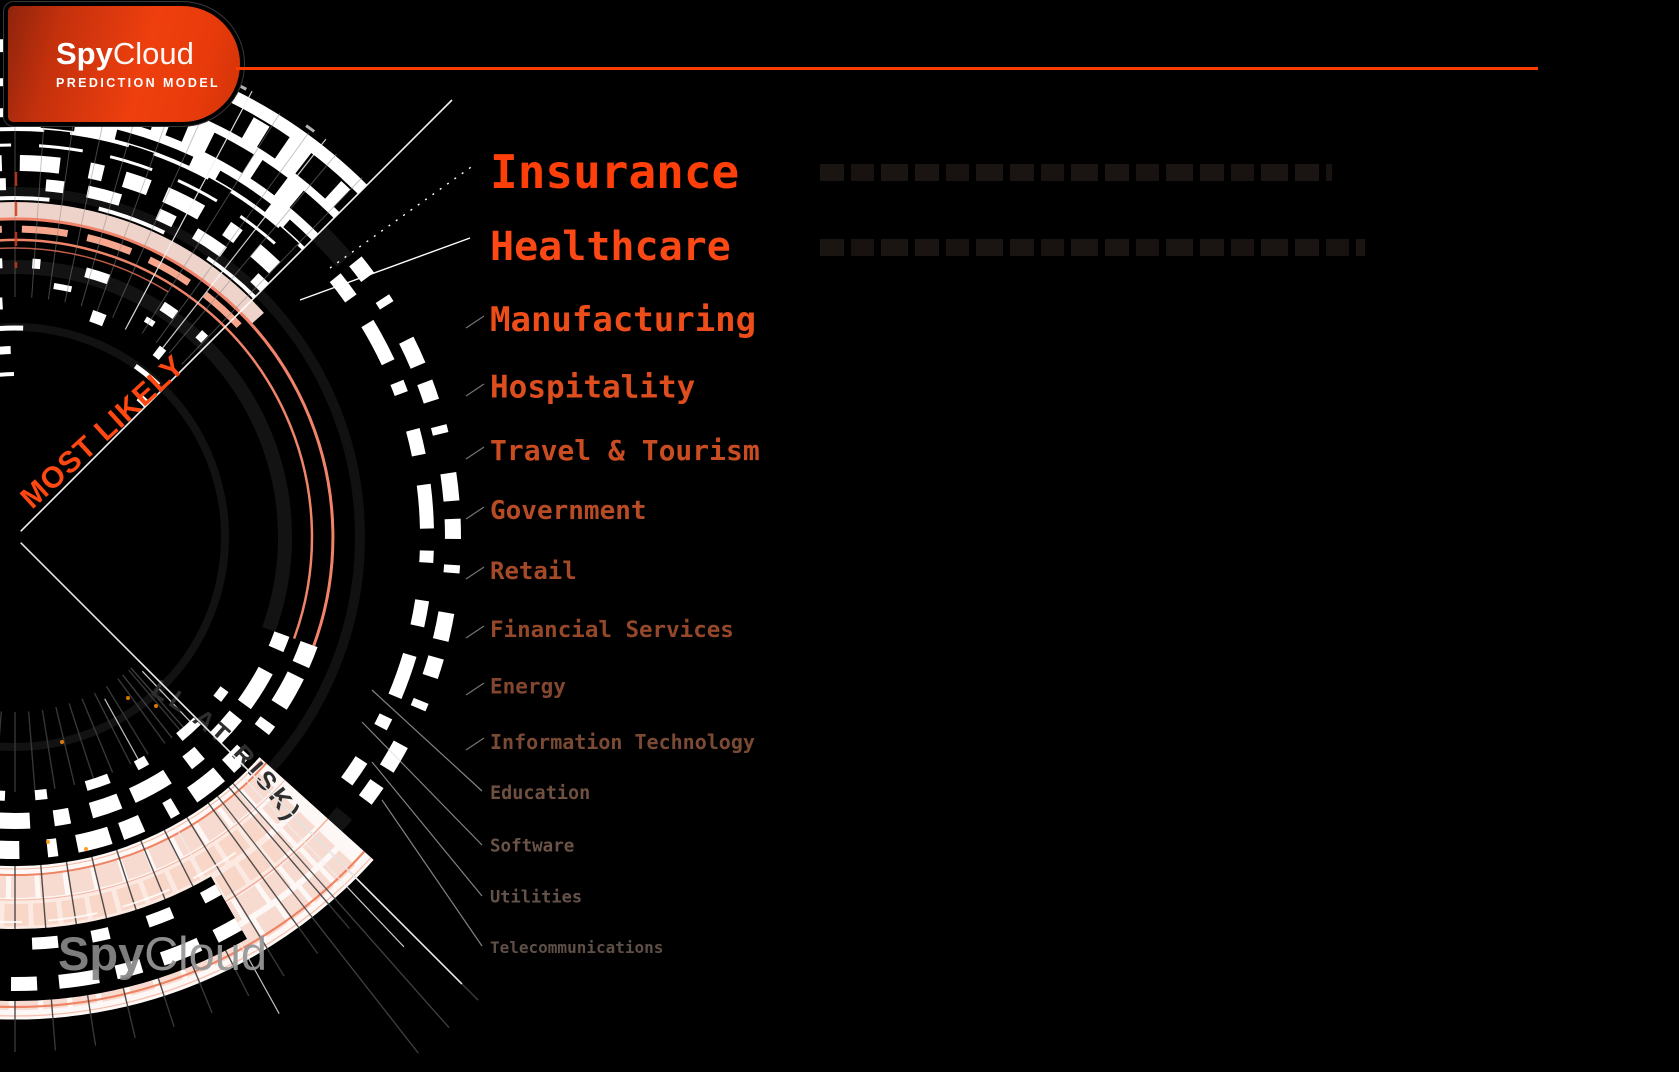 The height and width of the screenshot is (1072, 1679). What do you see at coordinates (84, 53) in the screenshot?
I see `logo-spy: Spy` at bounding box center [84, 53].